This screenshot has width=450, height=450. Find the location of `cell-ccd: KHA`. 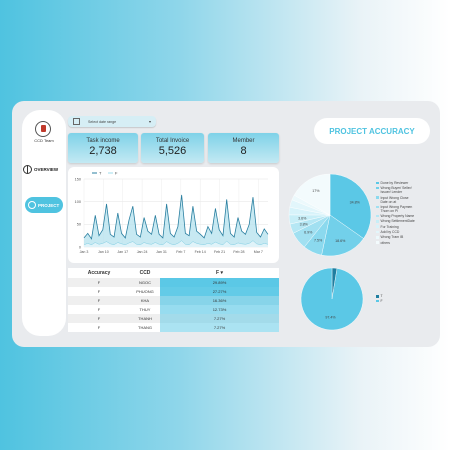

cell-ccd: KHA is located at coordinates (145, 300).